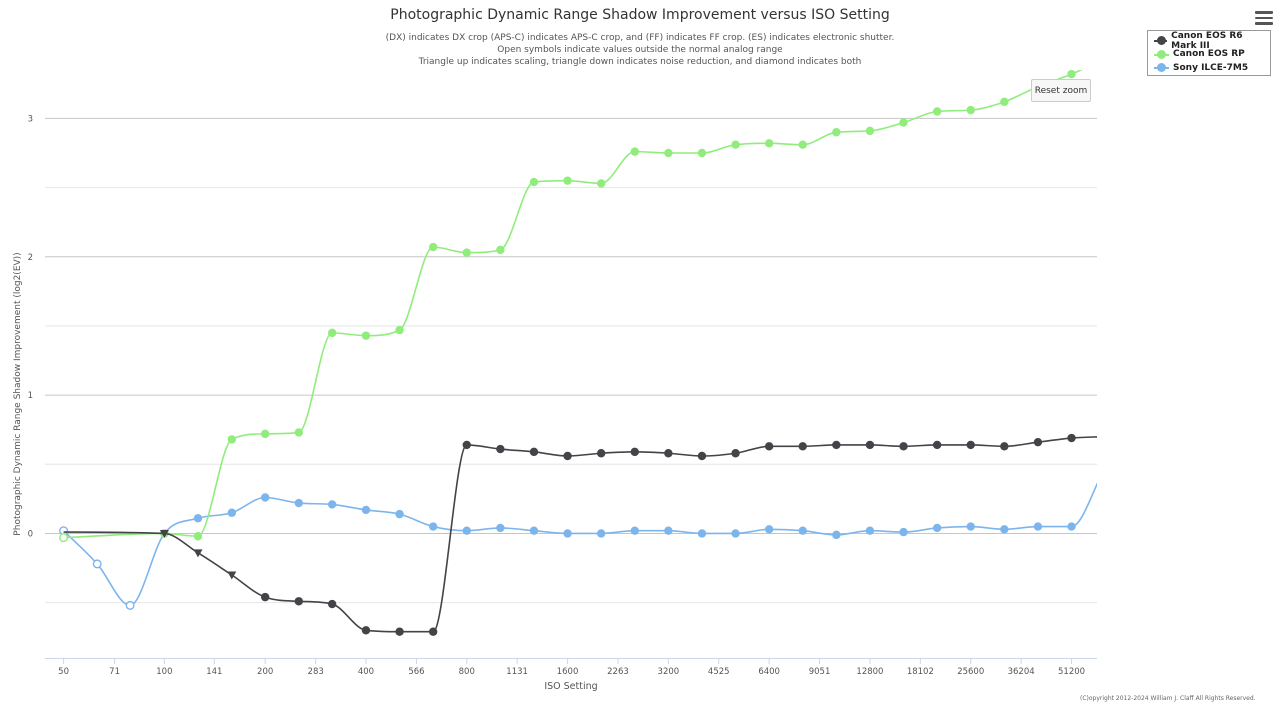  I want to click on x-tick-label: 2263, so click(618, 672).